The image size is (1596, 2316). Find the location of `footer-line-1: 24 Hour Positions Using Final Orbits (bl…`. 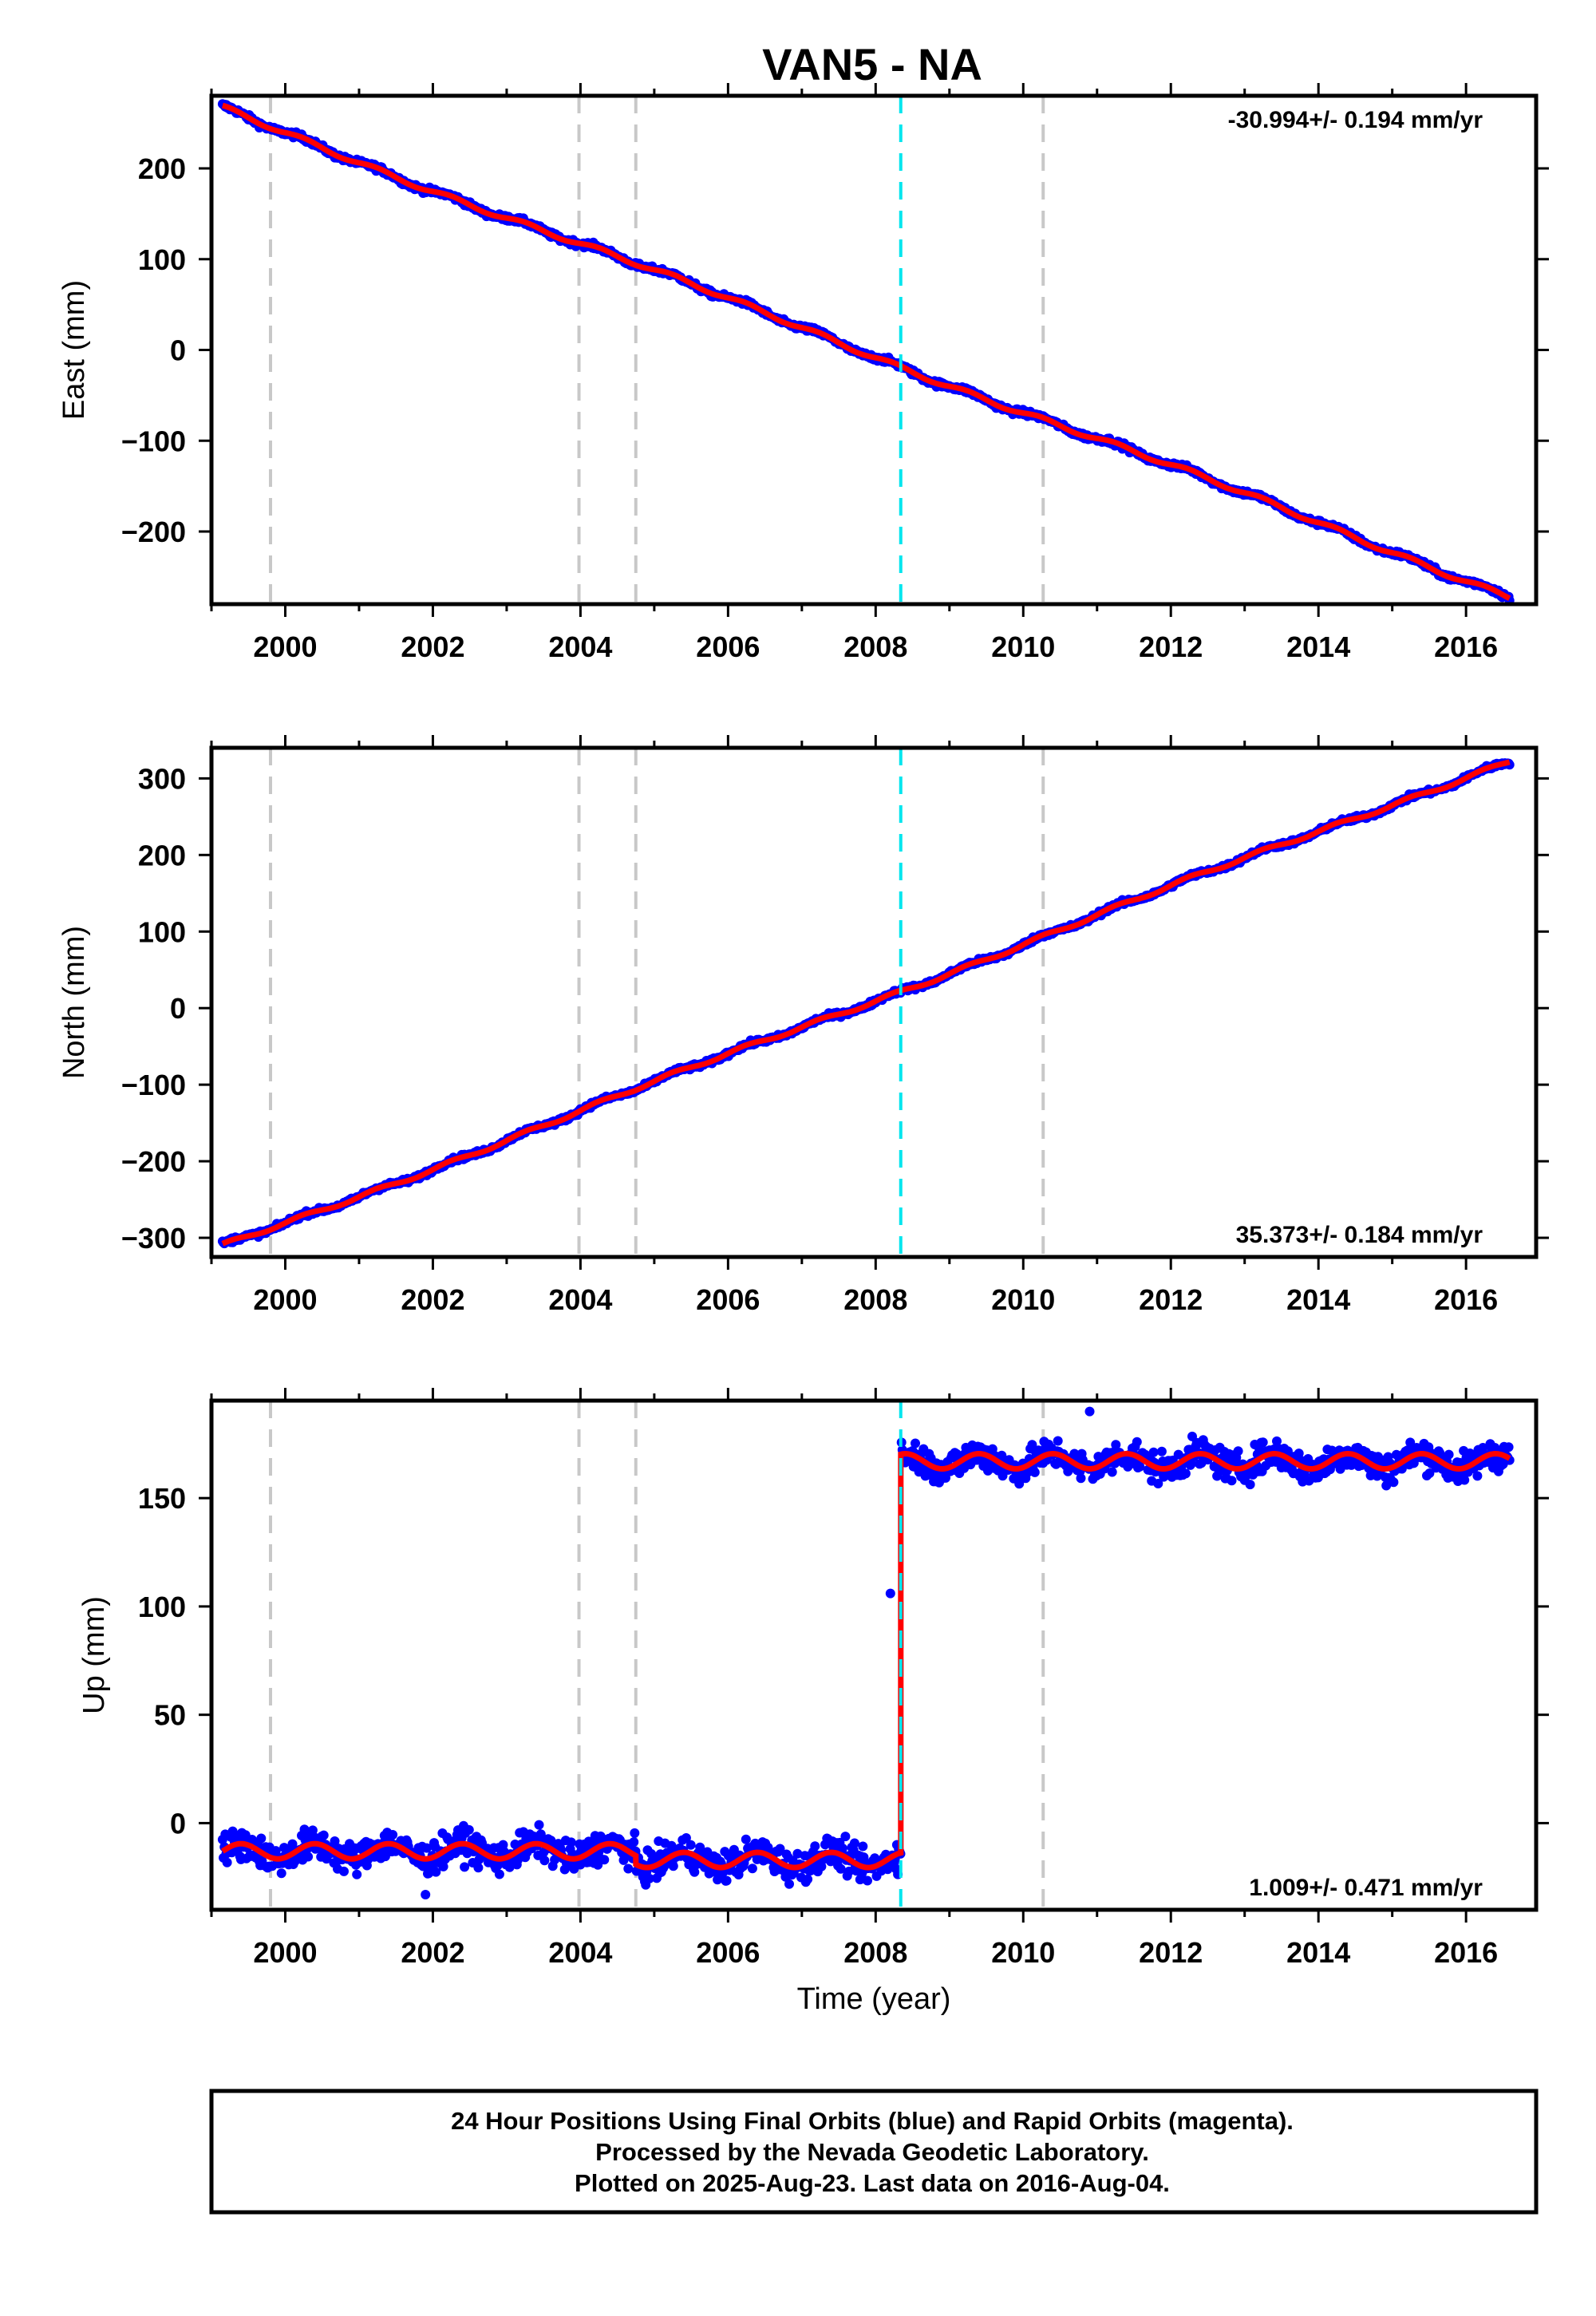

footer-line-1: 24 Hour Positions Using Final Orbits (bl… is located at coordinates (873, 2121).